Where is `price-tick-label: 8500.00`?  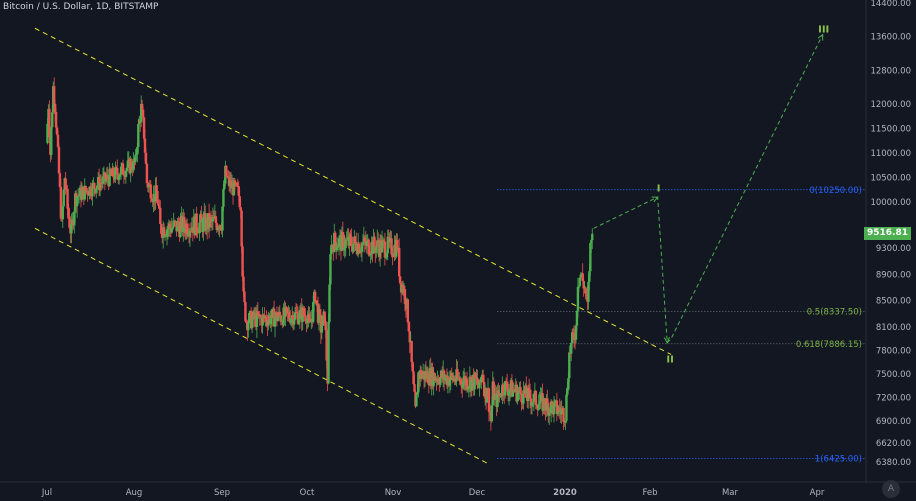 price-tick-label: 8500.00 is located at coordinates (893, 302).